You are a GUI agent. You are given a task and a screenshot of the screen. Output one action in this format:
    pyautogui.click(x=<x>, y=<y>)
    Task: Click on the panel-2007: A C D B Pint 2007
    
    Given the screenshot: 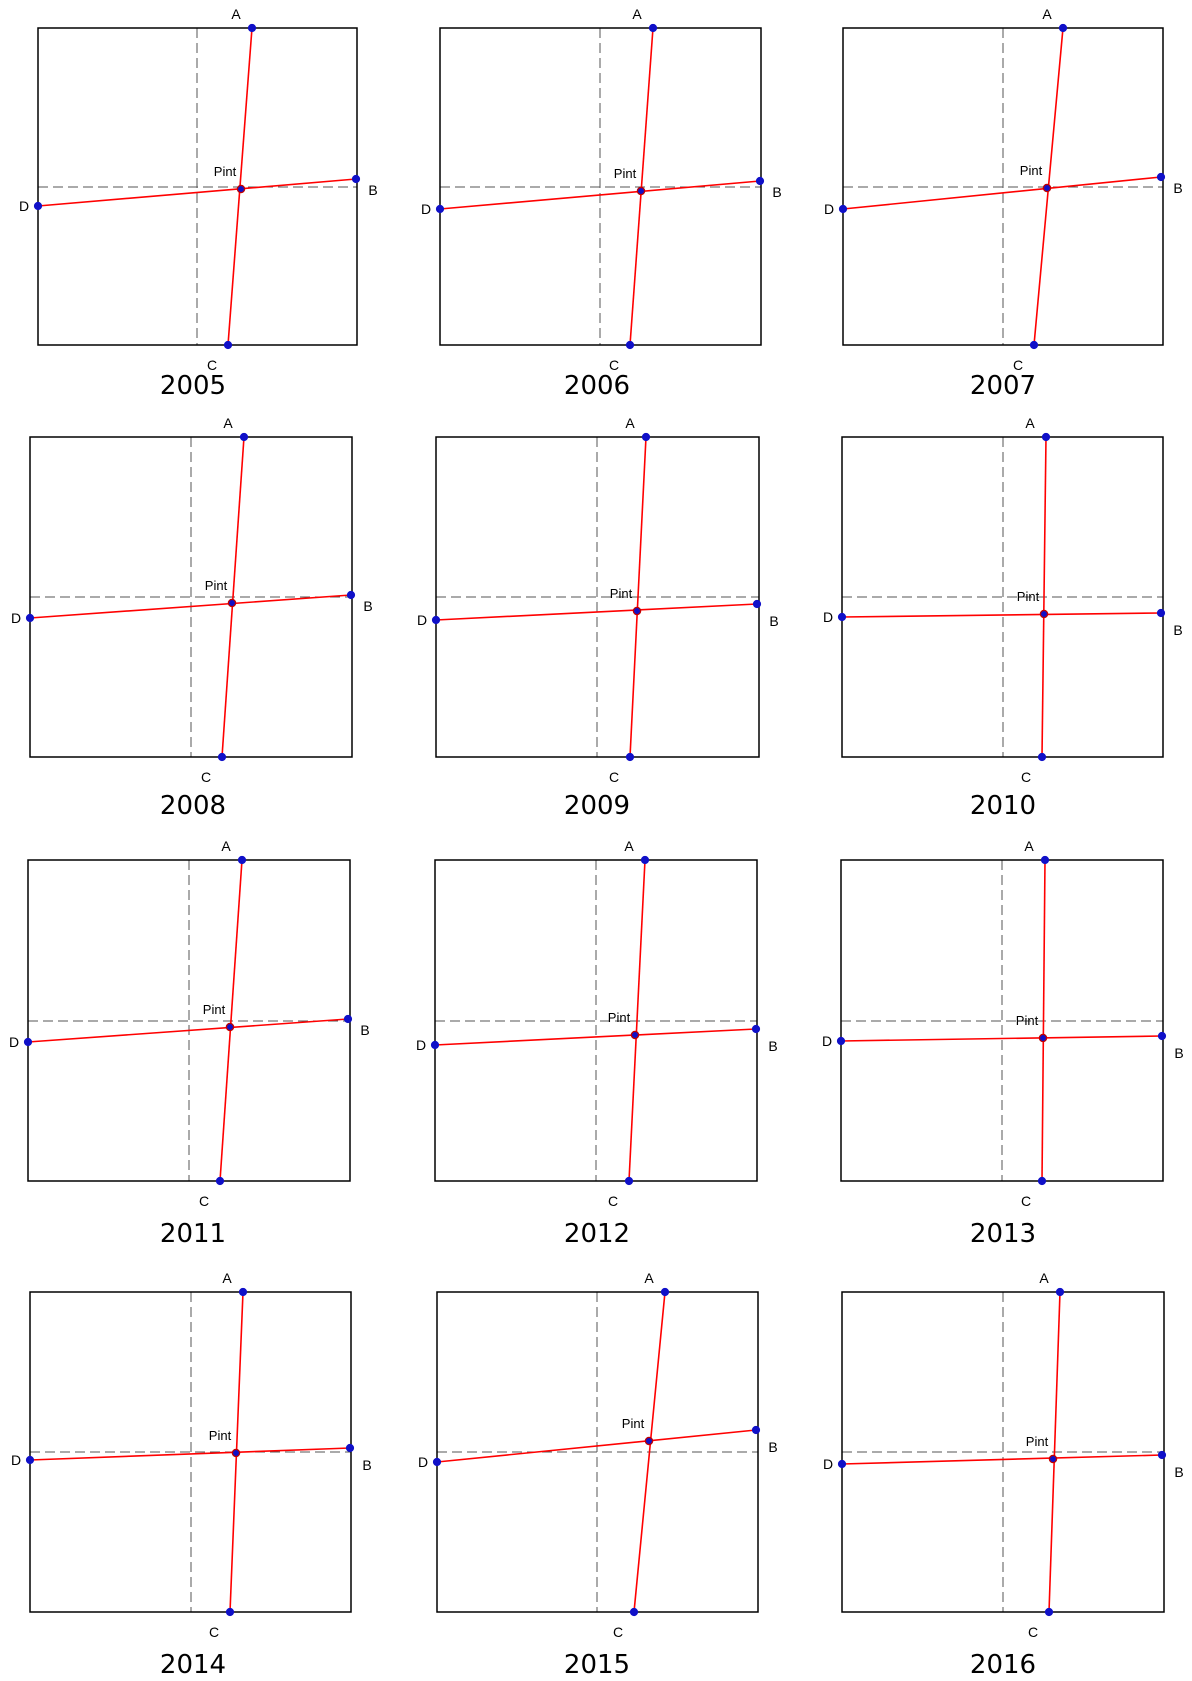 What is the action you would take?
    pyautogui.click(x=1003, y=203)
    